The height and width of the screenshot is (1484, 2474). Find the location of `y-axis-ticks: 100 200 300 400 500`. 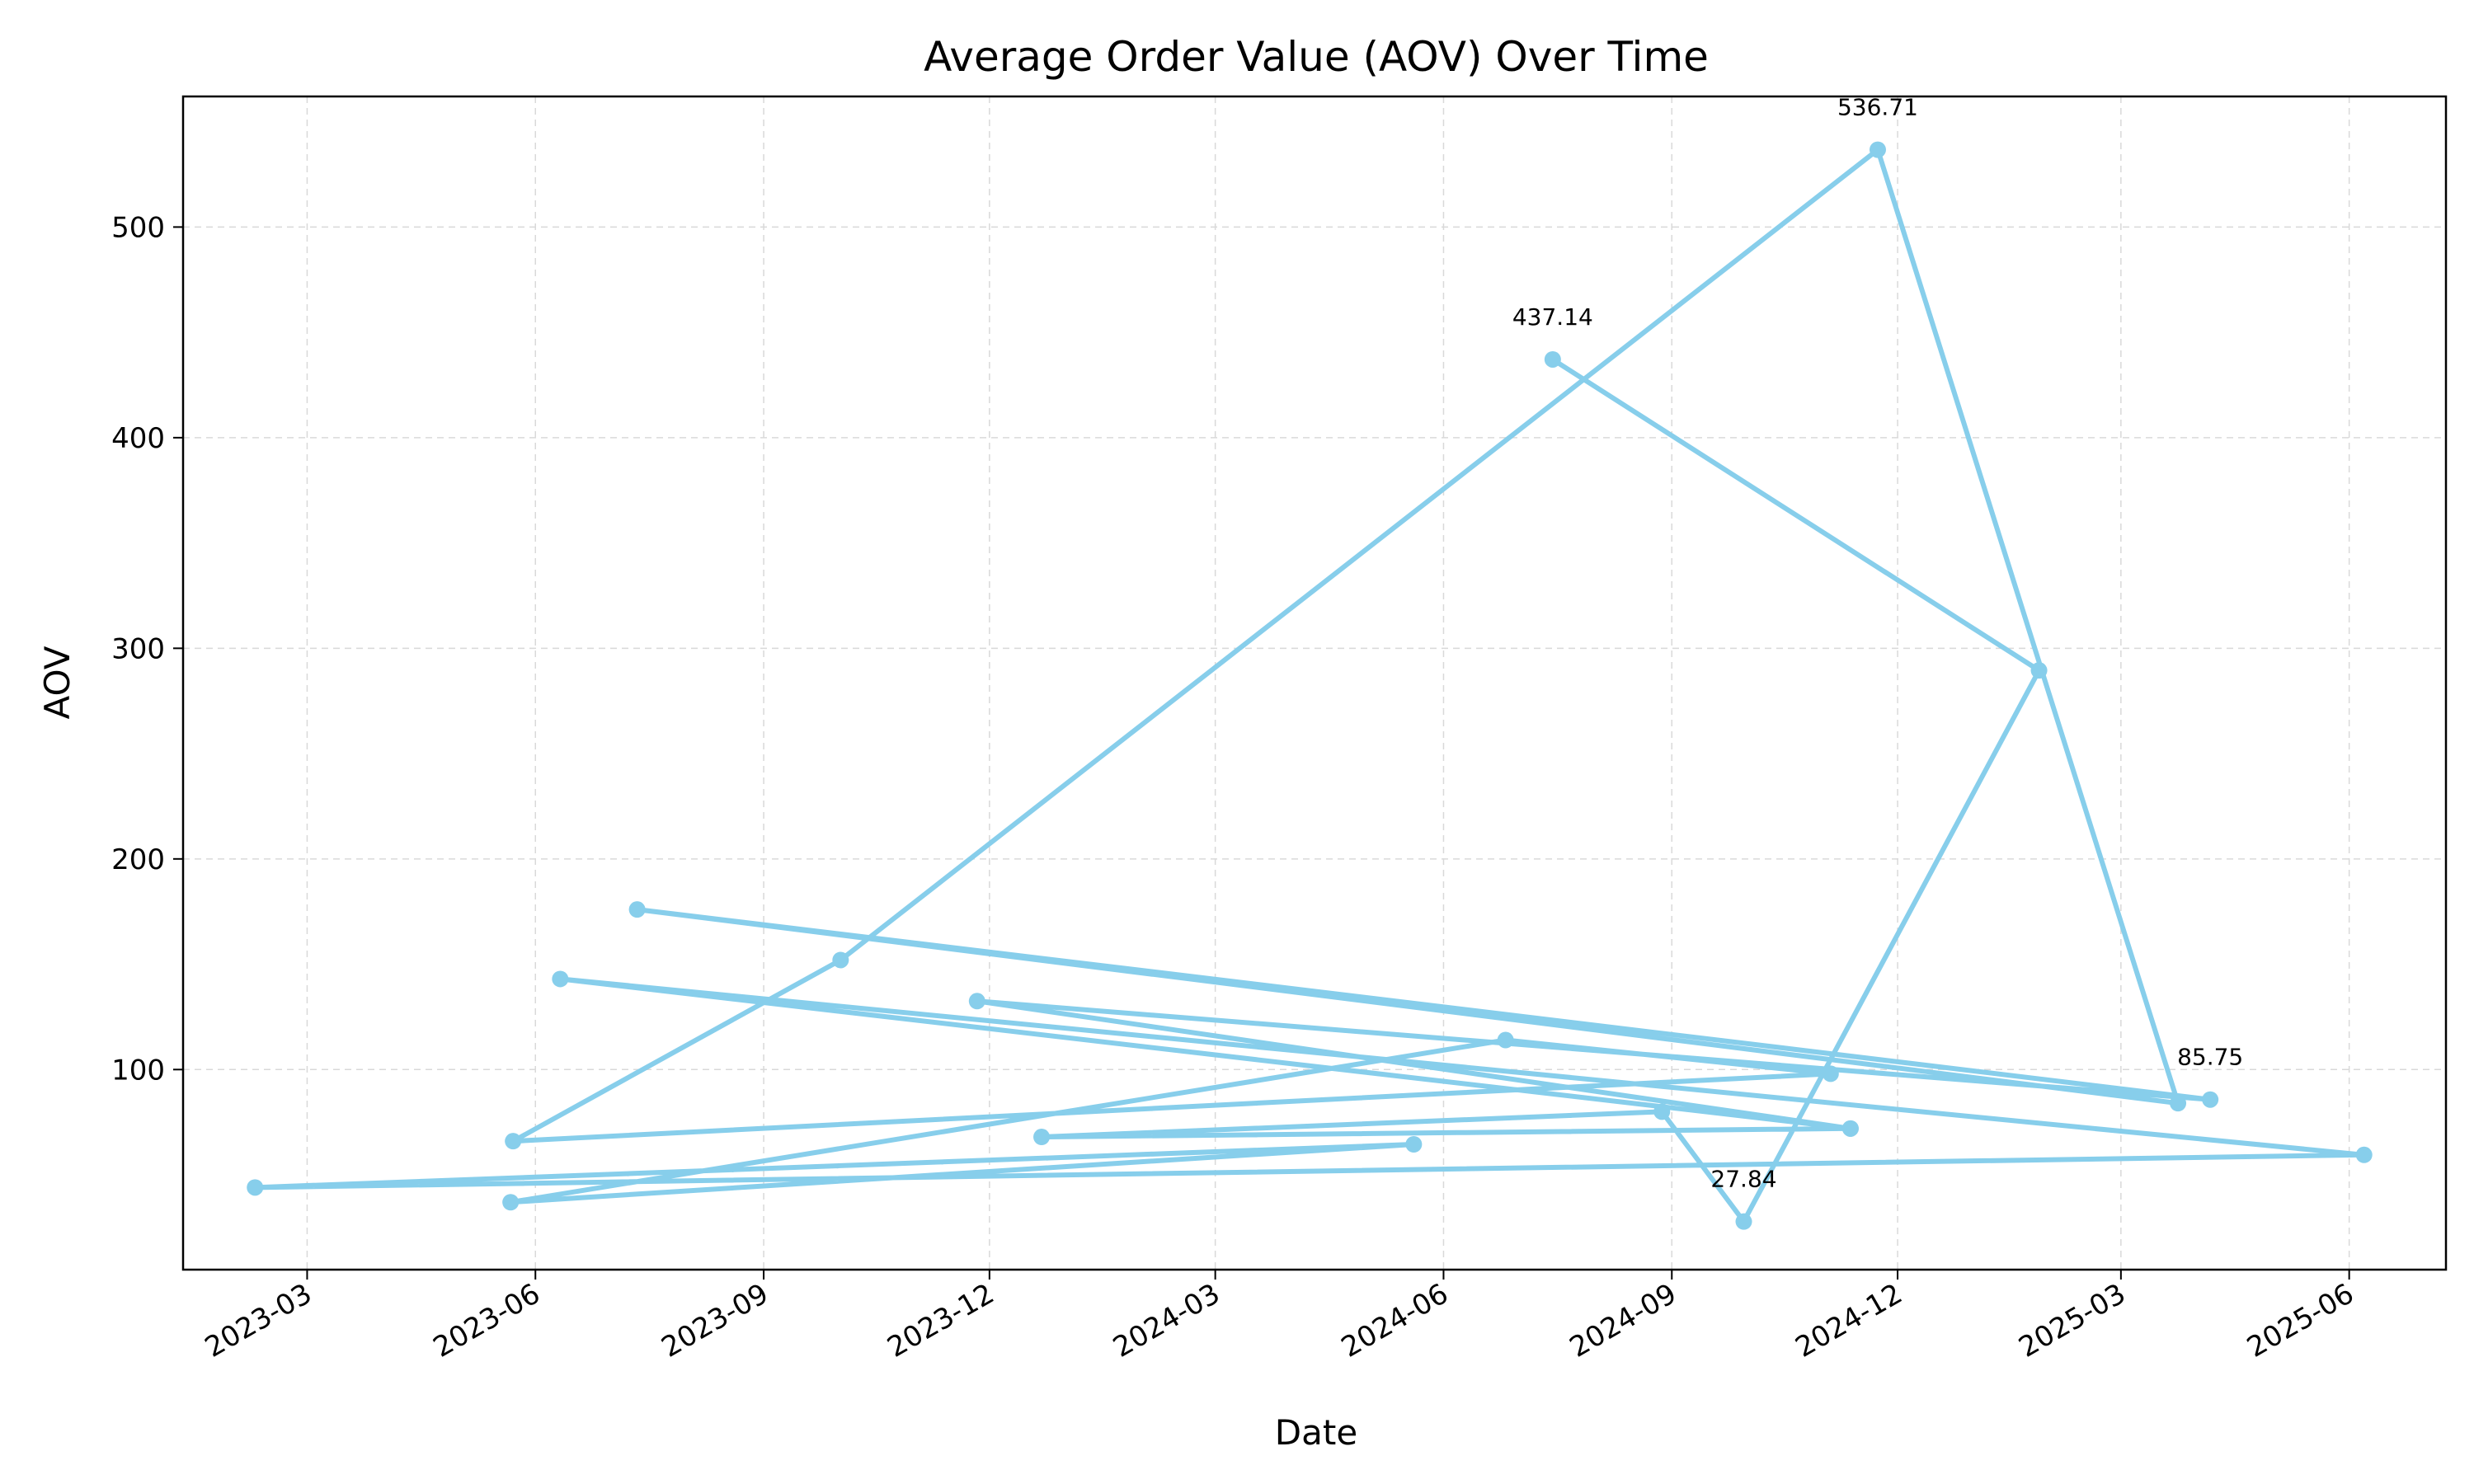

y-axis-ticks: 100 200 300 400 500 is located at coordinates (147, 649).